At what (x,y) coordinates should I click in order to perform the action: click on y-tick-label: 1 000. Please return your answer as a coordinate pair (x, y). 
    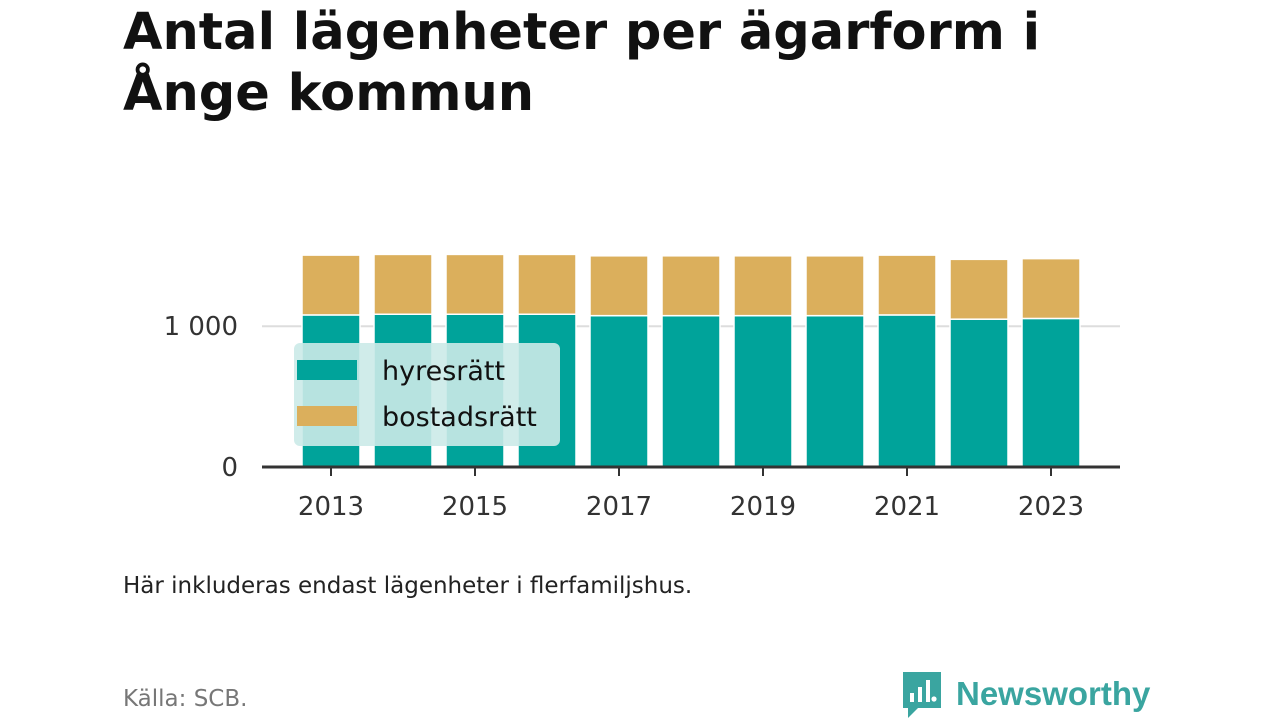
    Looking at the image, I should click on (201, 327).